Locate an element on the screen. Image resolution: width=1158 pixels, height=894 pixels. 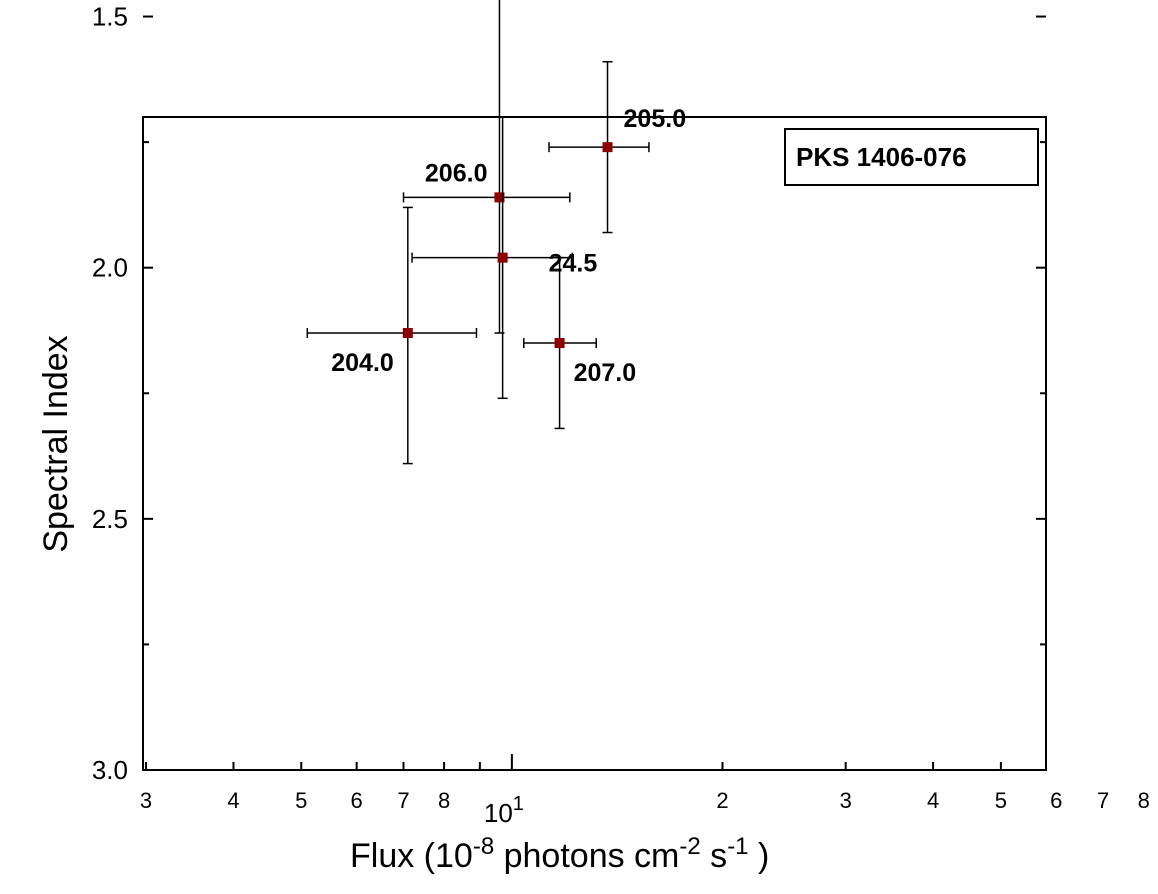
x-tick-label: 2 is located at coordinates (722, 800).